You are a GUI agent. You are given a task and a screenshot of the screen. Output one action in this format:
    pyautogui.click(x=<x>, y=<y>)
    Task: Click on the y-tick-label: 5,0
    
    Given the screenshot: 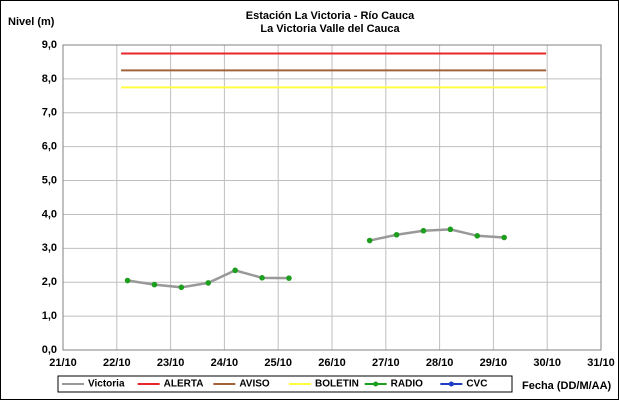 What is the action you would take?
    pyautogui.click(x=49, y=180)
    